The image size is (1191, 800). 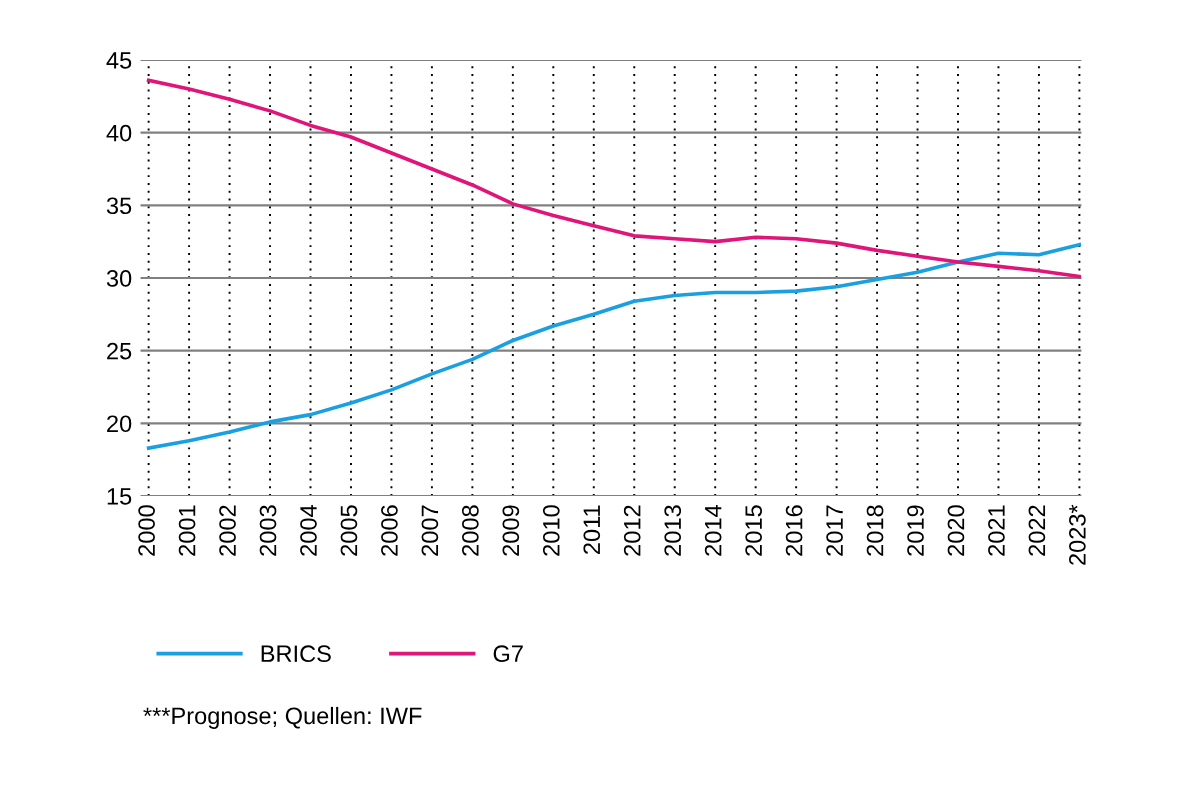 I want to click on x-tick-label: 2013, so click(x=673, y=530).